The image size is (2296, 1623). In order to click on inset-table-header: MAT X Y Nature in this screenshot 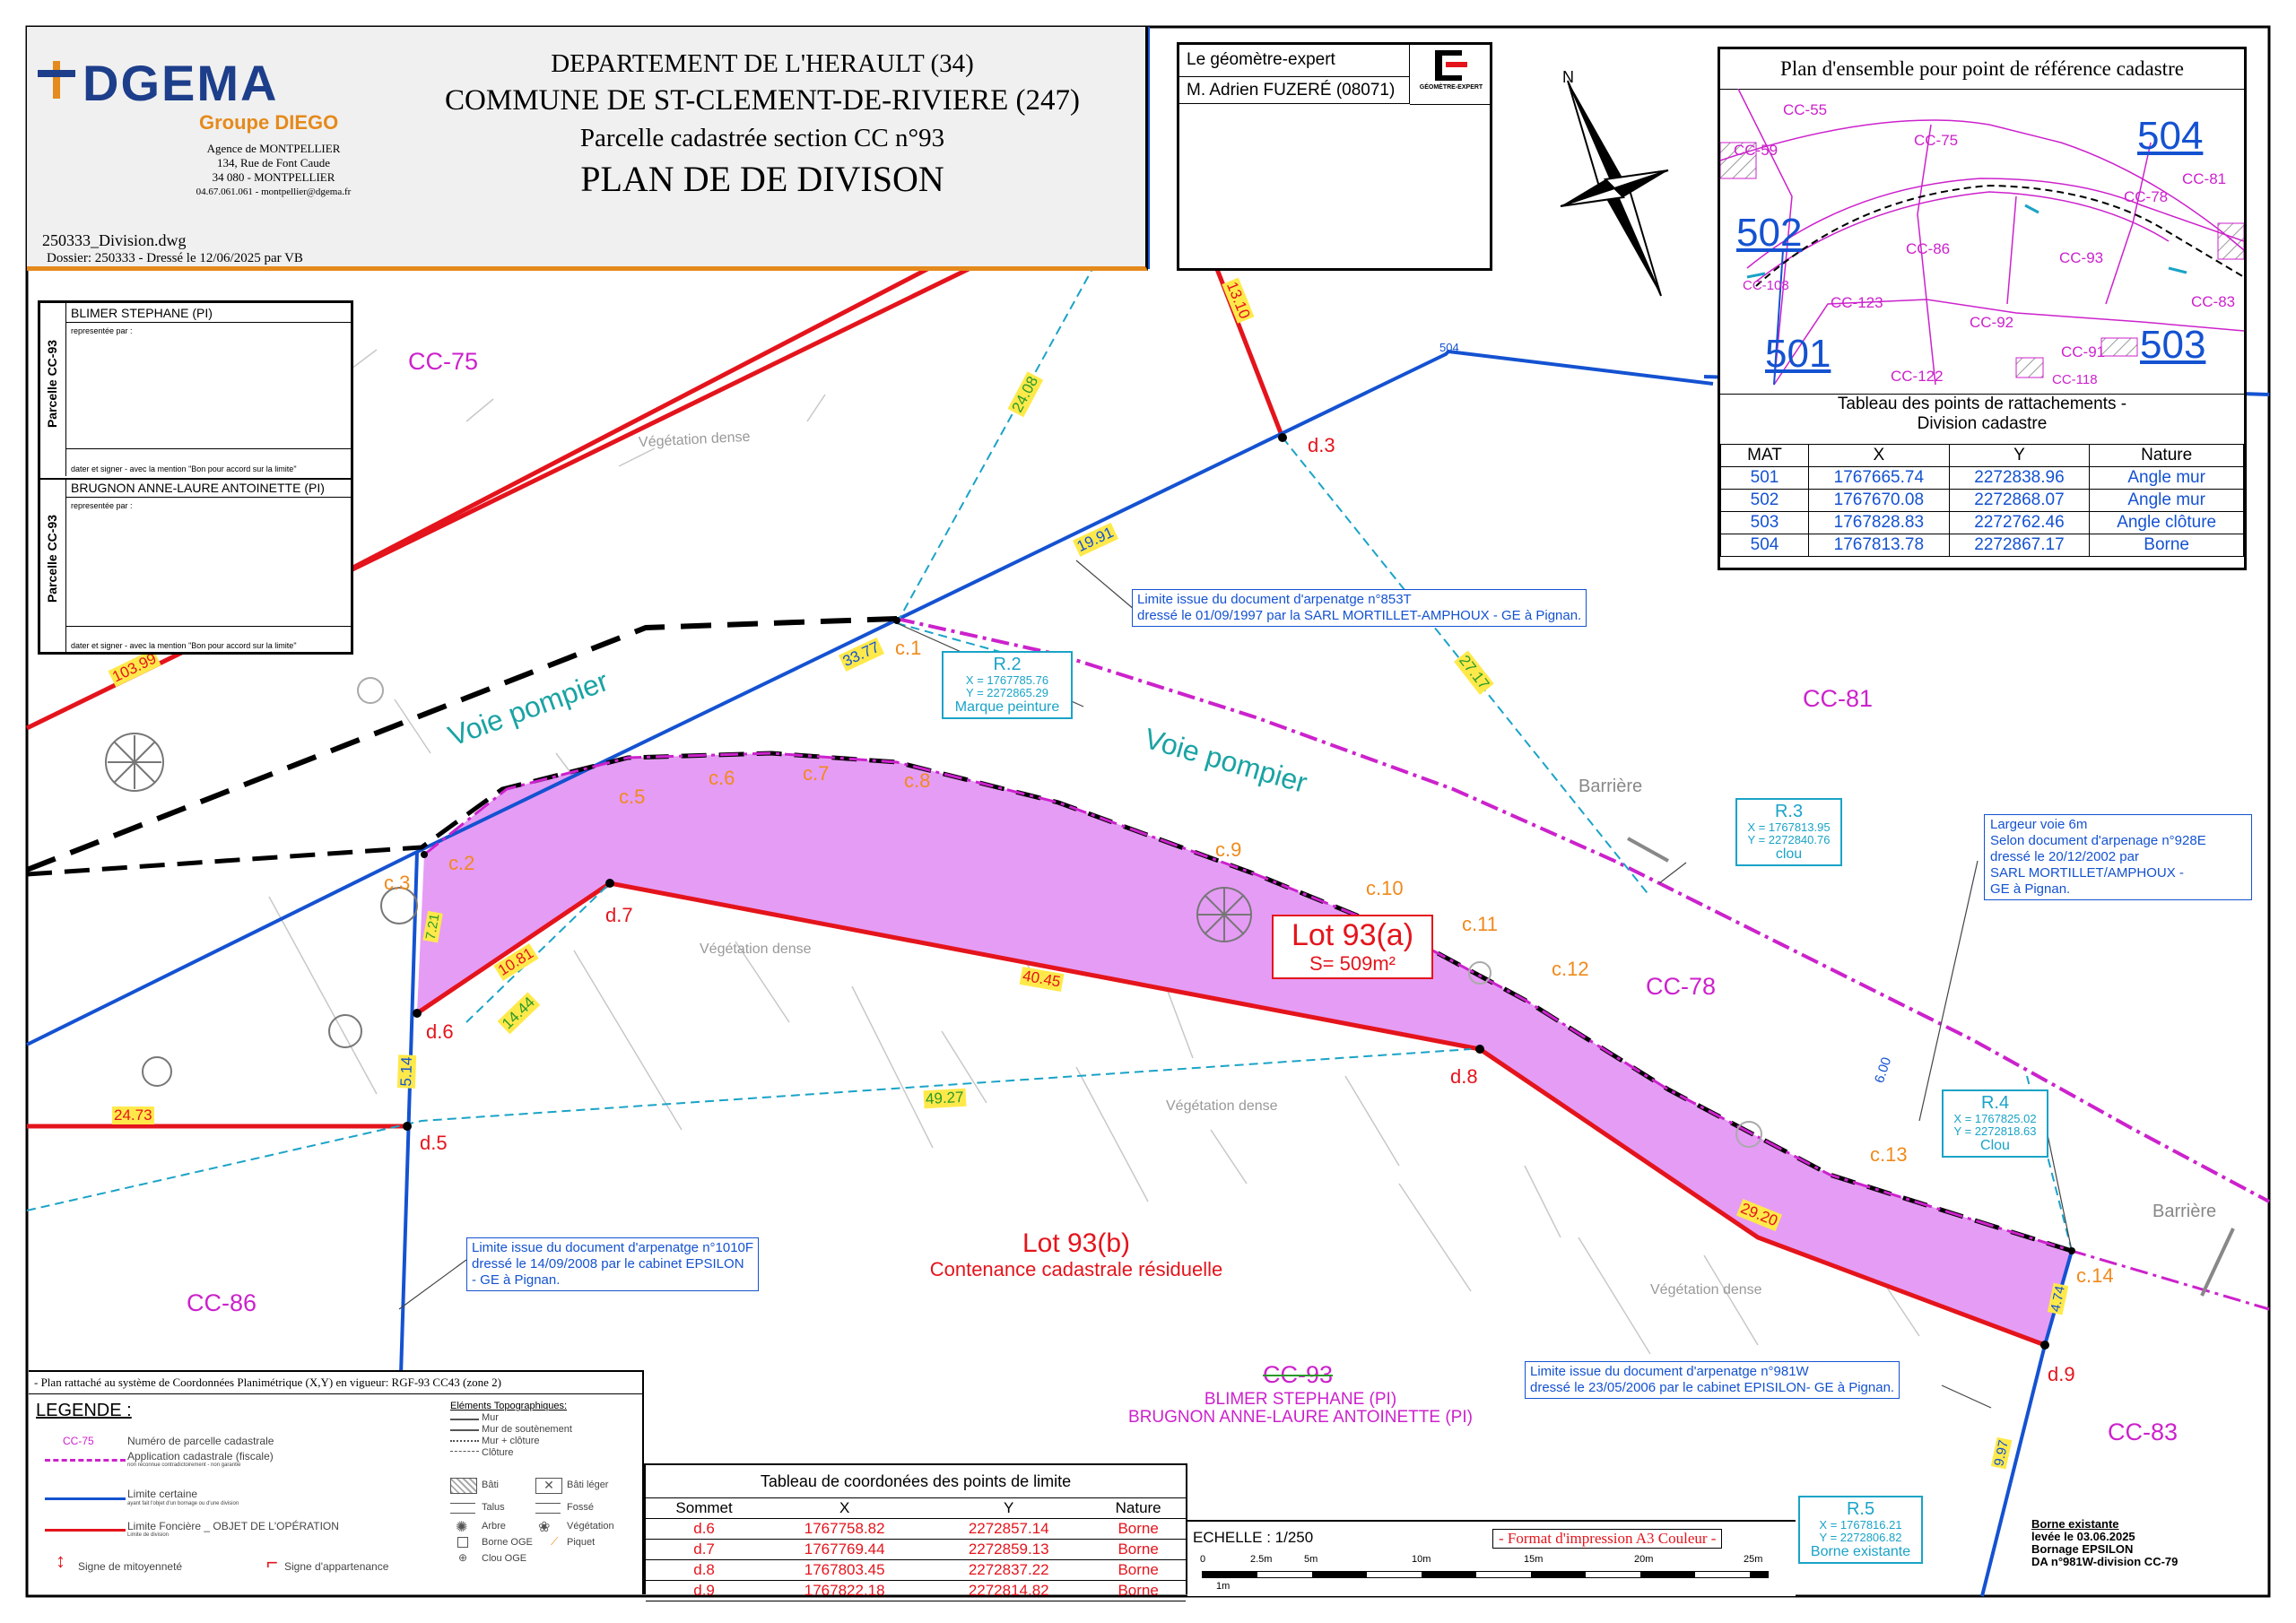, I will do `click(1982, 455)`.